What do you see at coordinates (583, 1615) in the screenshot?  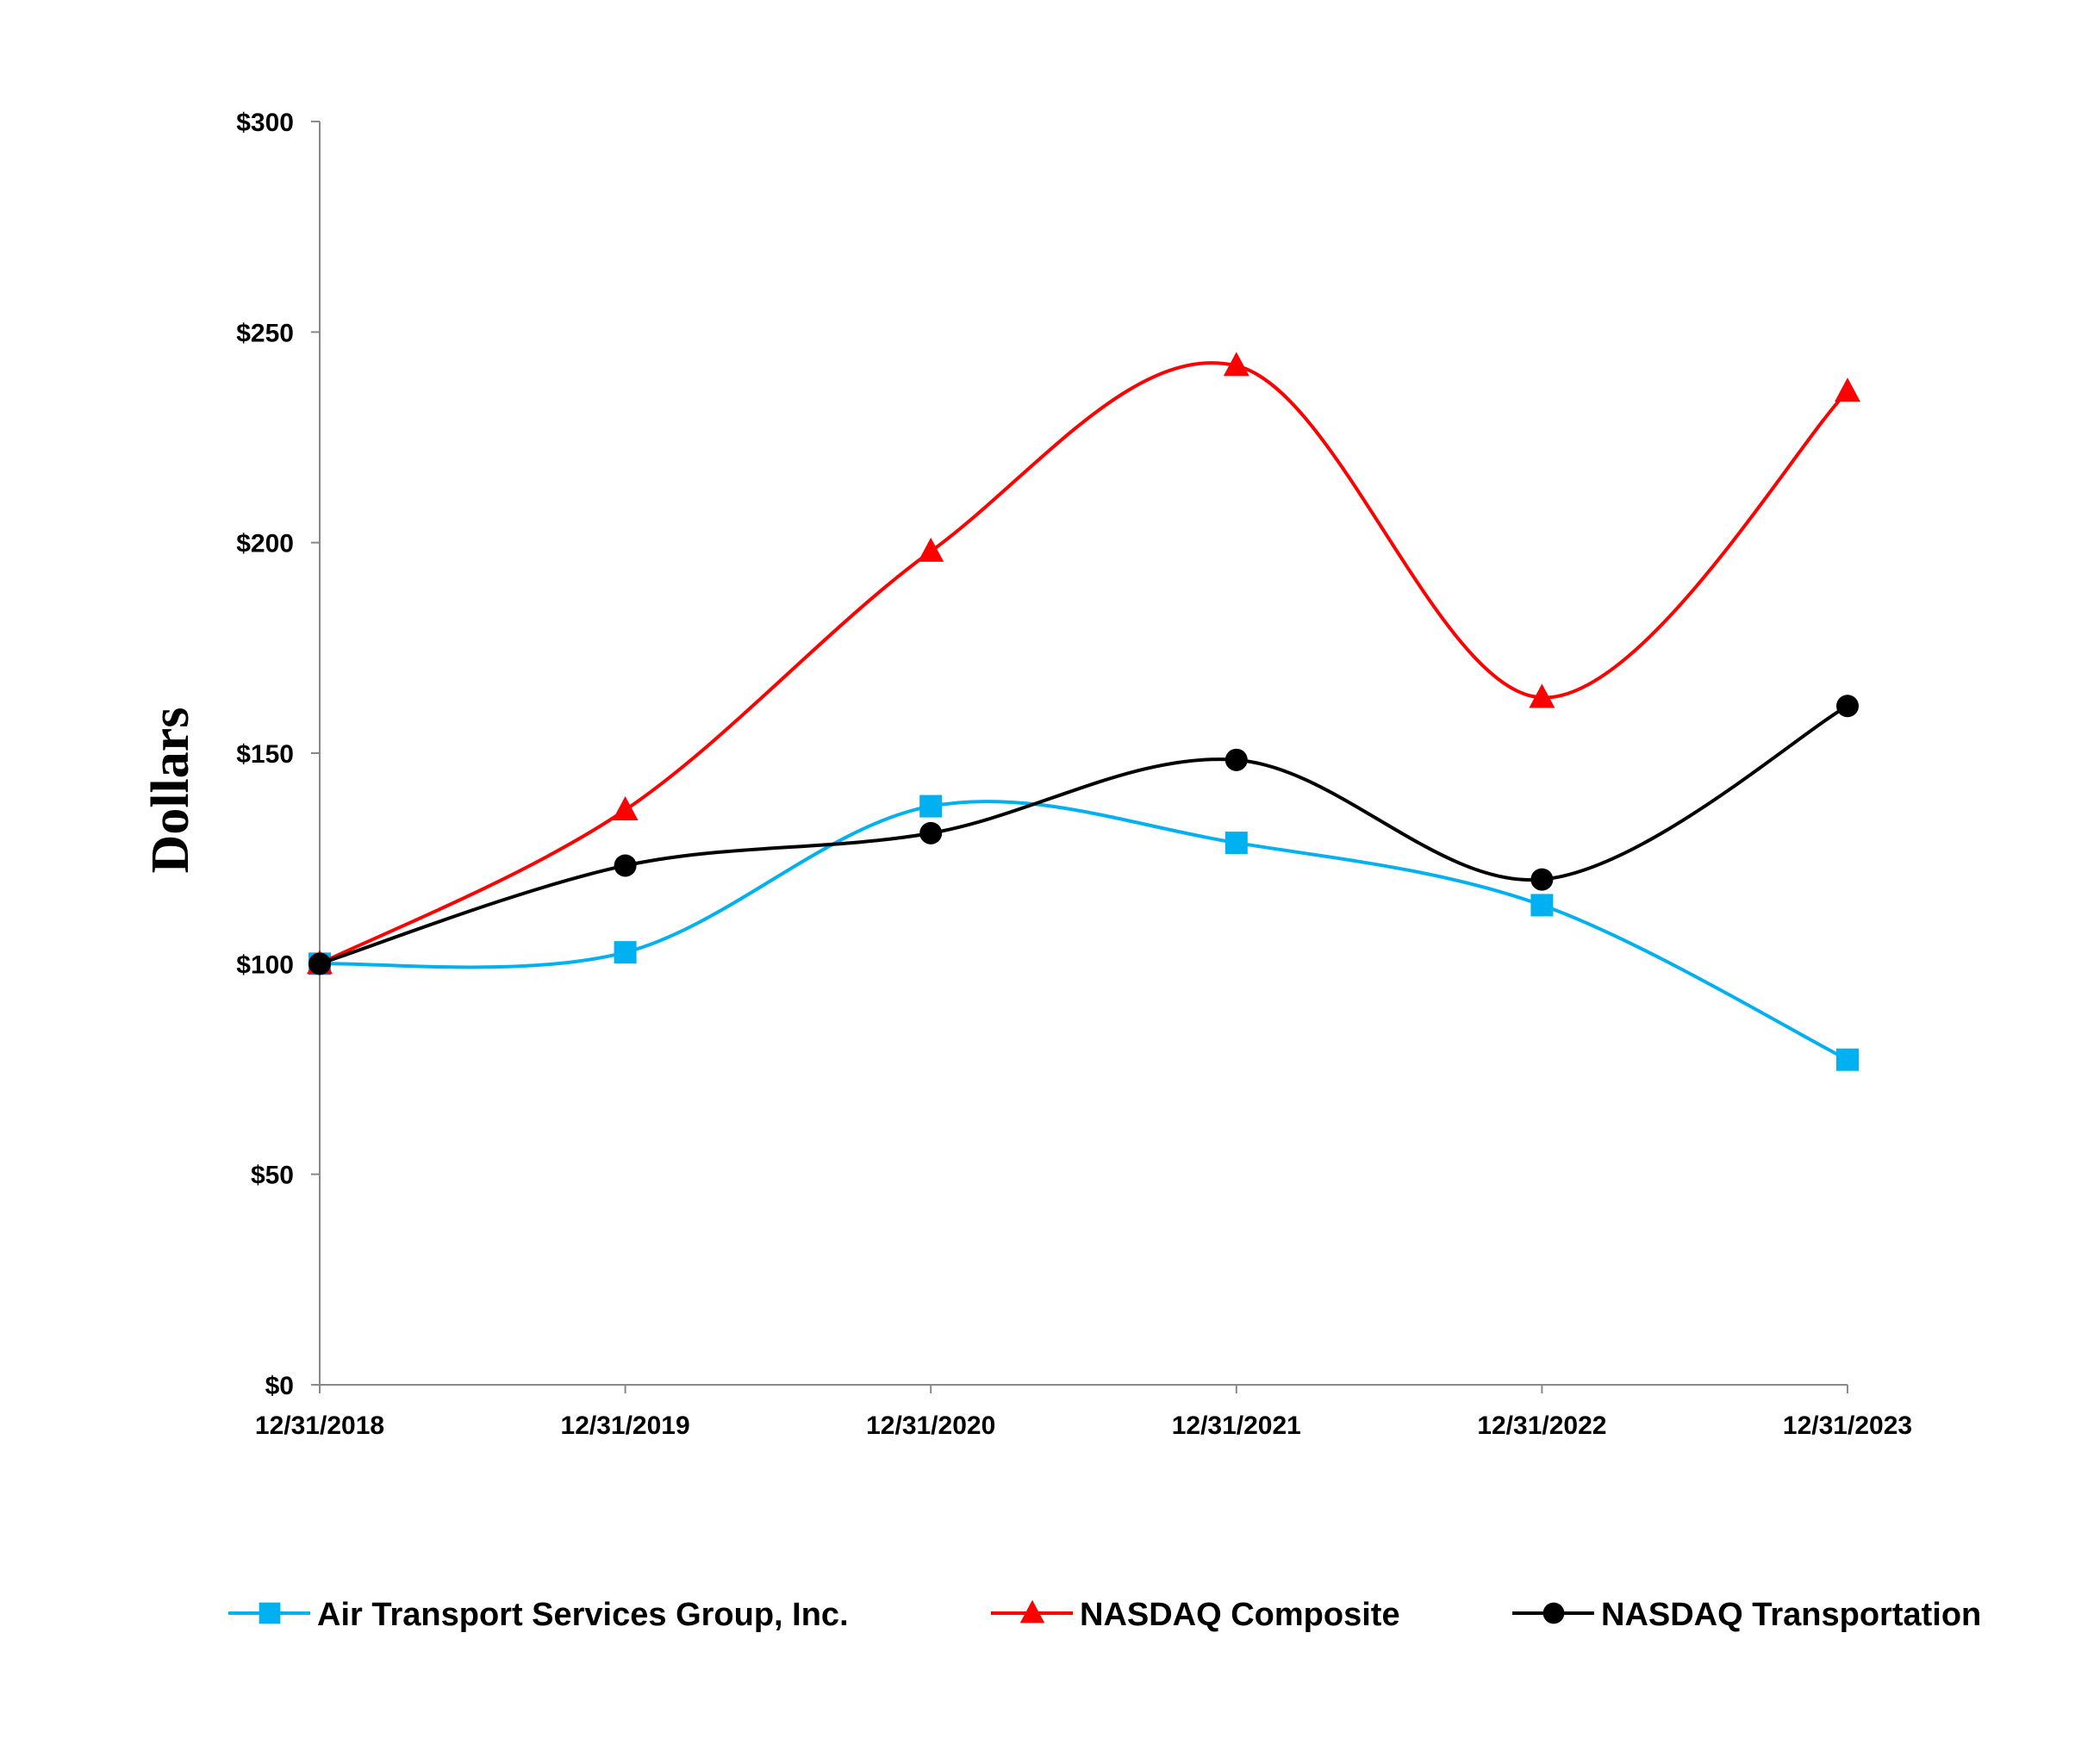 I see `legend-label: Air Transport Services Group, Inc.` at bounding box center [583, 1615].